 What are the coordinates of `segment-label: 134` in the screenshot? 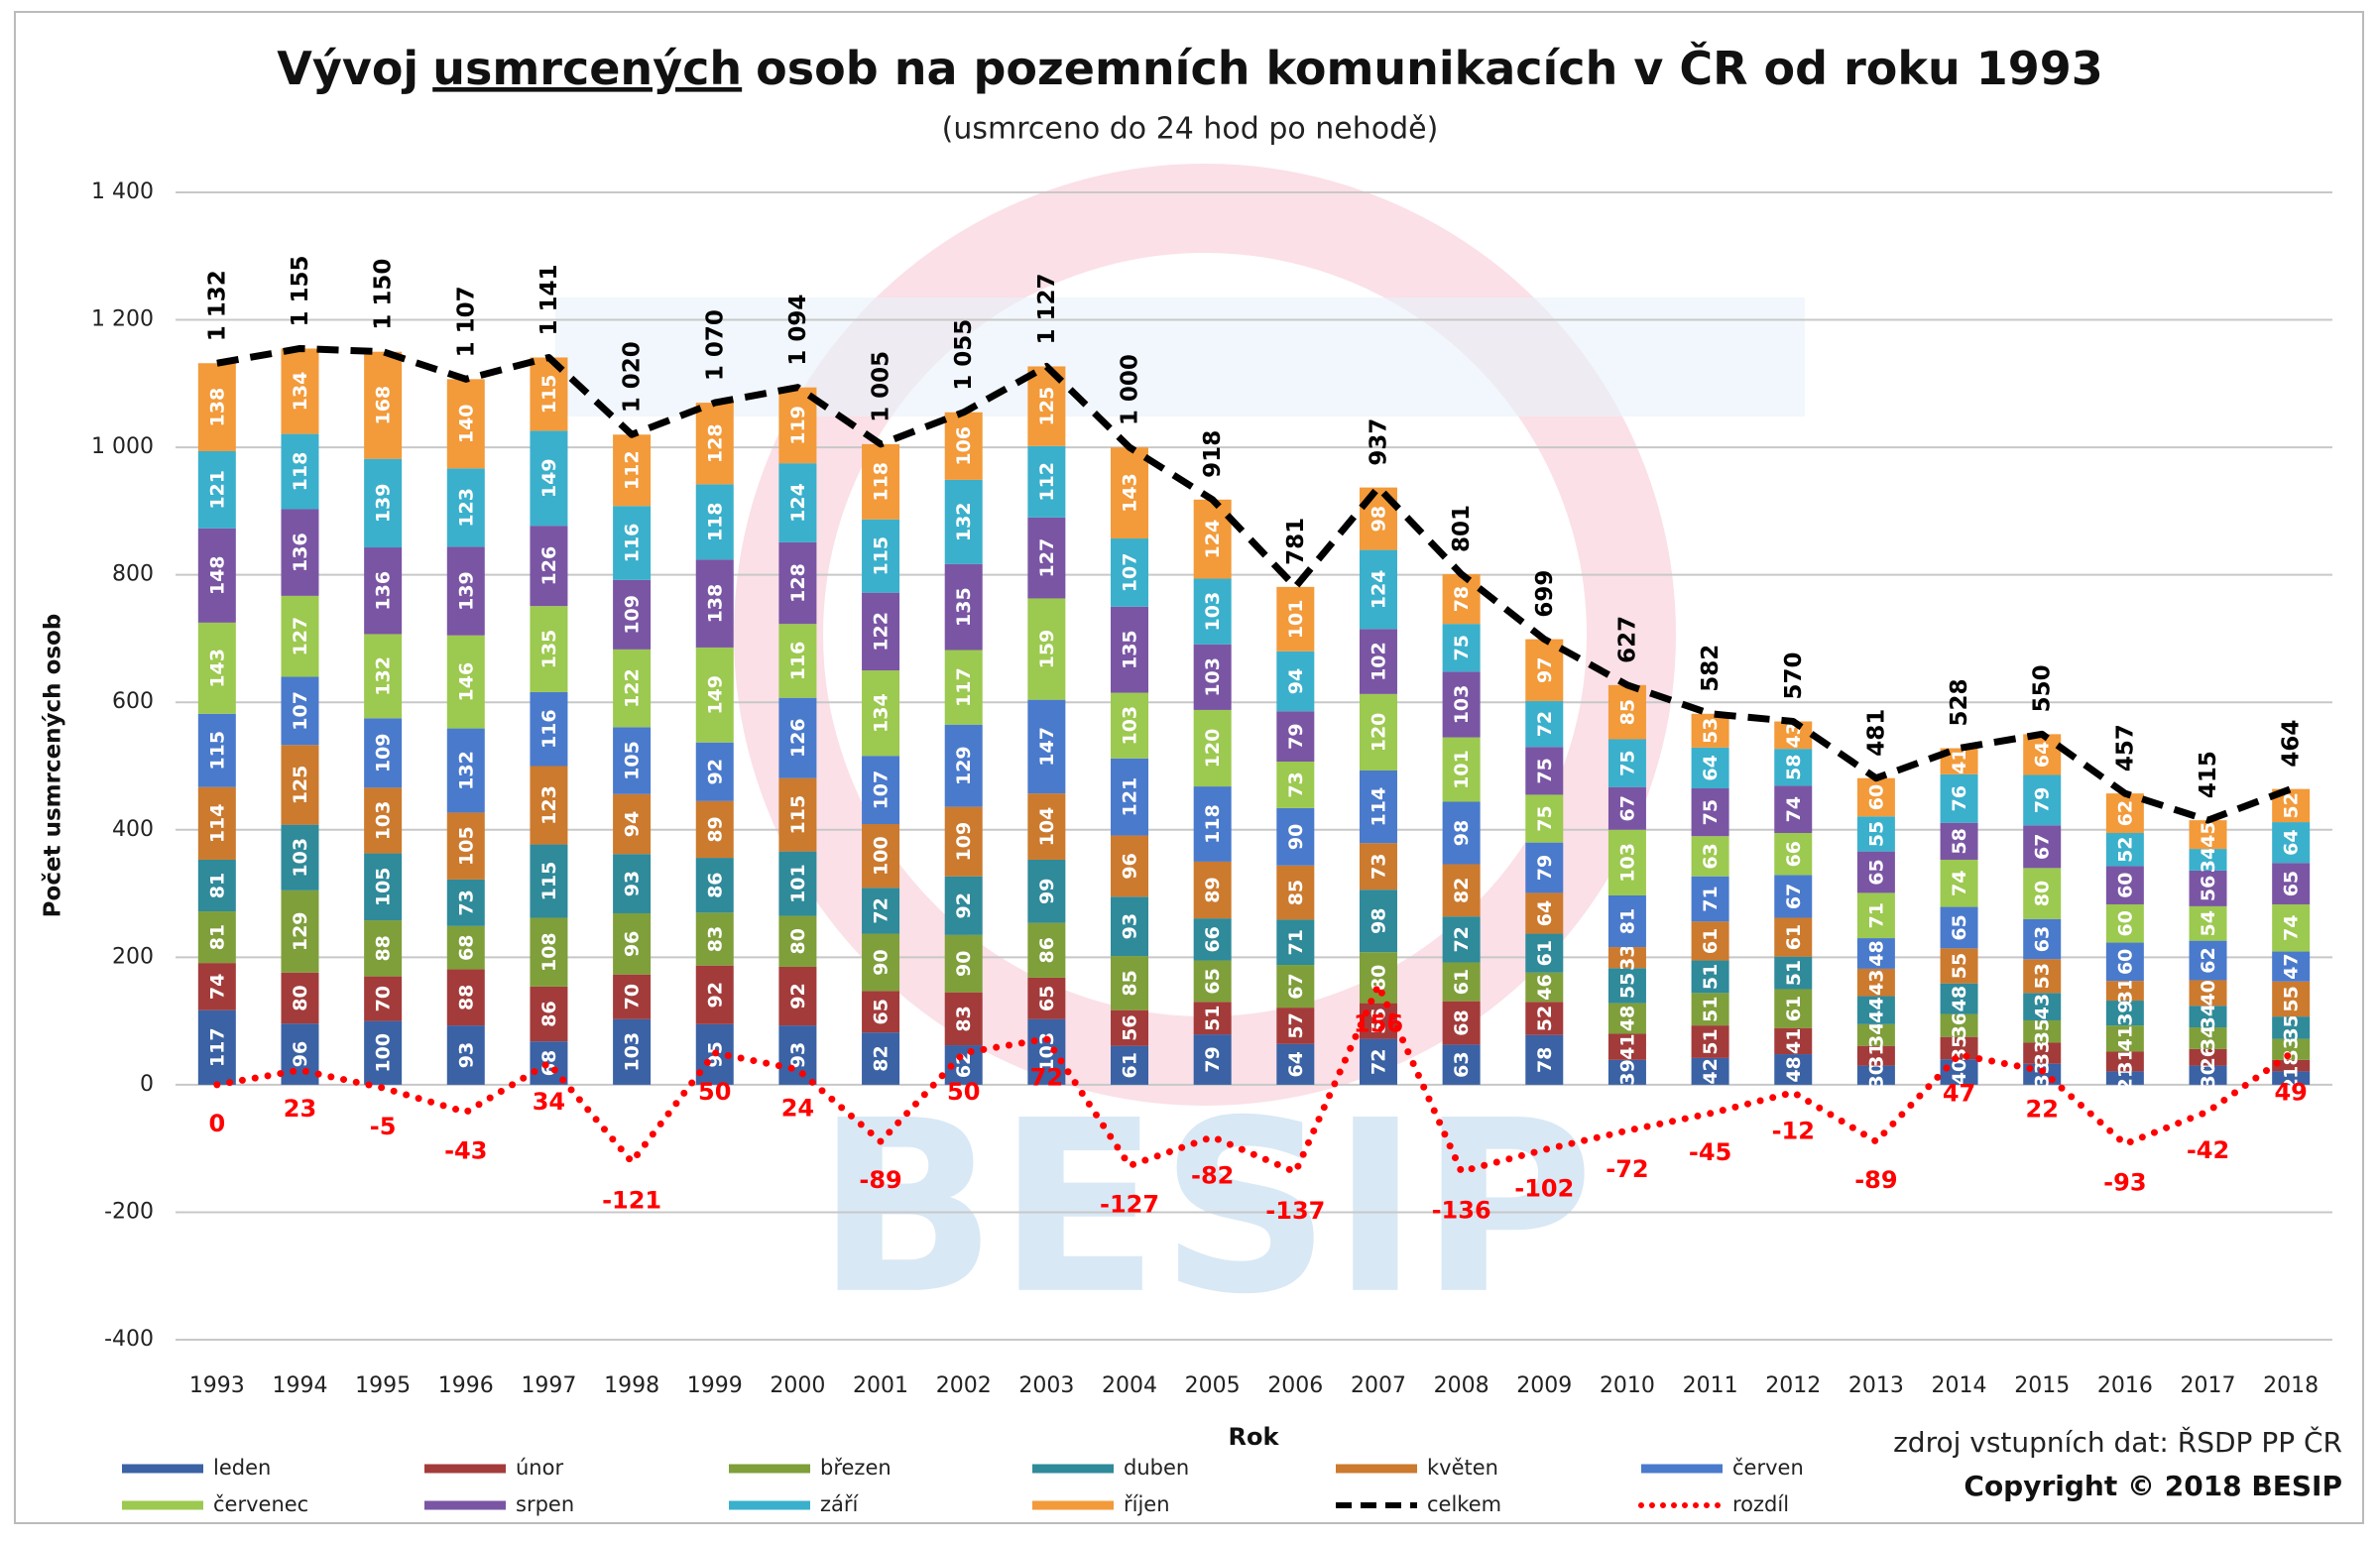 It's located at (300, 392).